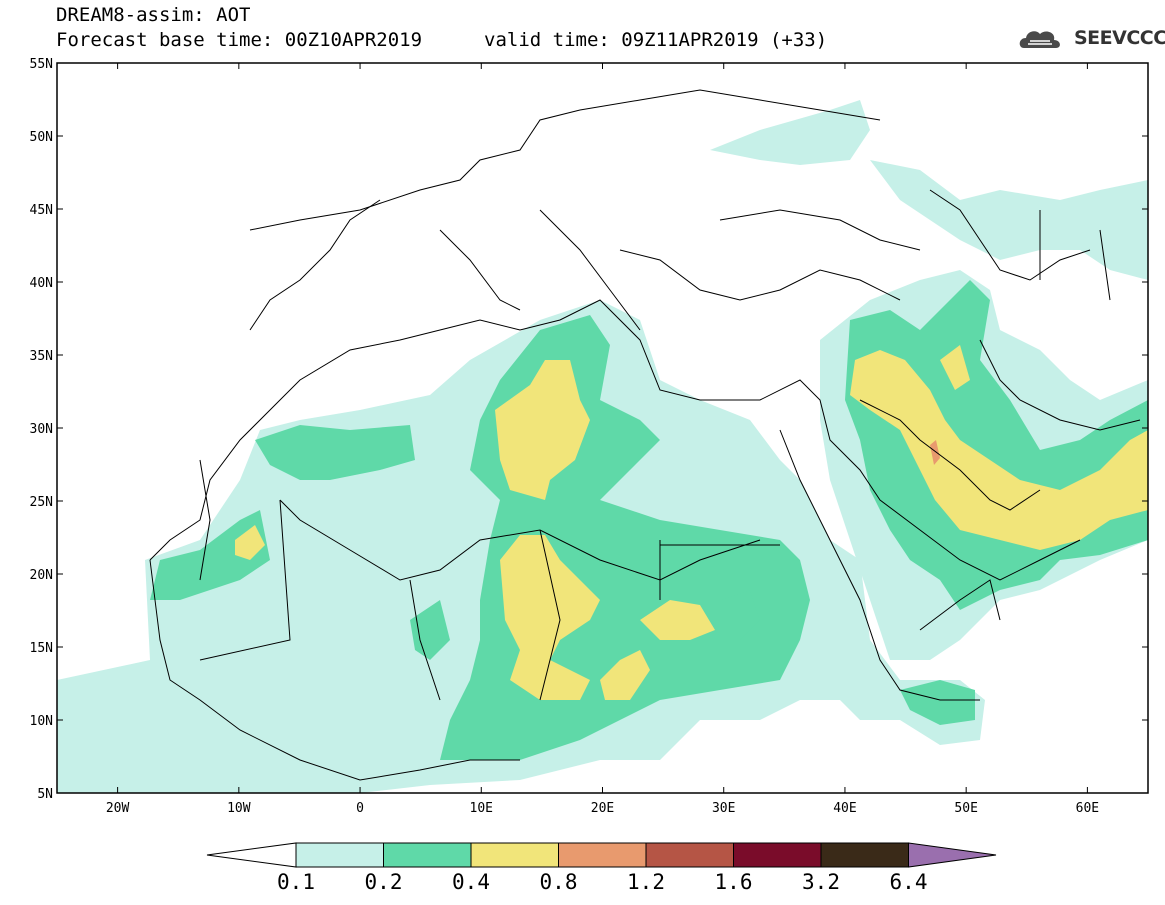 This screenshot has height=905, width=1165. I want to click on lat-tick-label: 35N, so click(41, 356).